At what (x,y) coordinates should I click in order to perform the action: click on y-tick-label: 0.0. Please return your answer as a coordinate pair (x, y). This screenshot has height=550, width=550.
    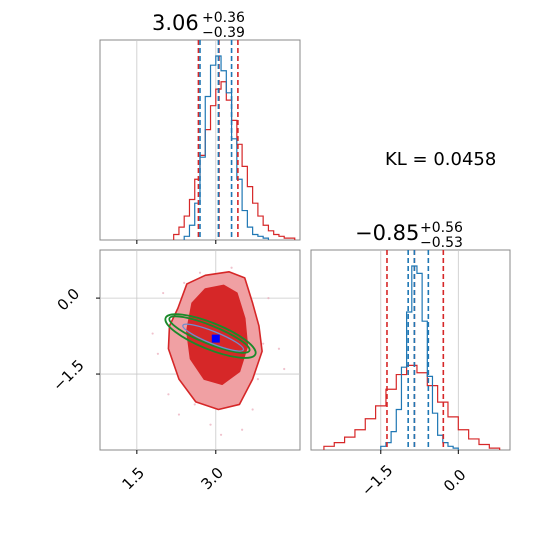
    Looking at the image, I should click on (69, 300).